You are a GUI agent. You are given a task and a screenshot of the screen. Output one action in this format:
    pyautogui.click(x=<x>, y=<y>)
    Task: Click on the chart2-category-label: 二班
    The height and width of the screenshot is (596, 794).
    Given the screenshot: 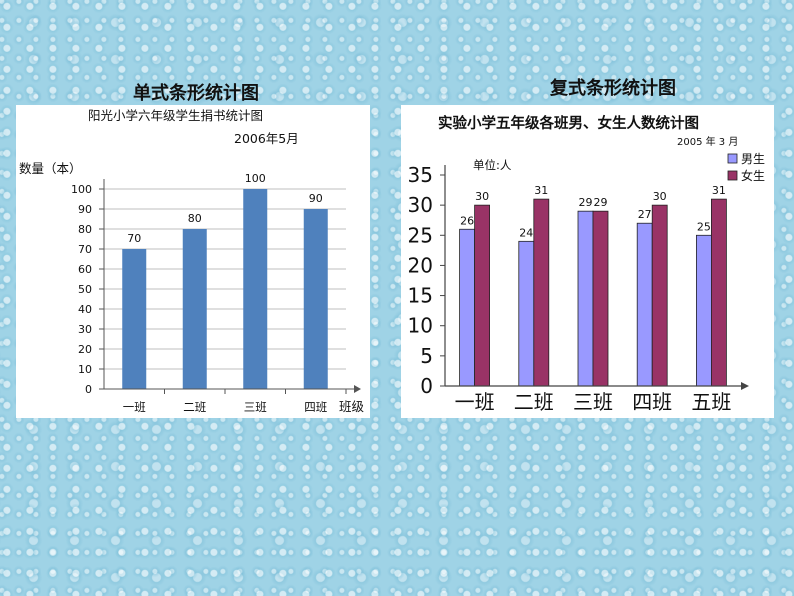 What is the action you would take?
    pyautogui.click(x=534, y=402)
    